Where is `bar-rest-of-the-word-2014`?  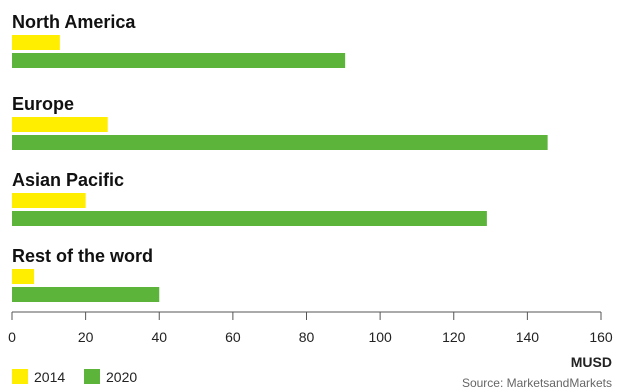
bar-rest-of-the-word-2014 is located at coordinates (23, 276).